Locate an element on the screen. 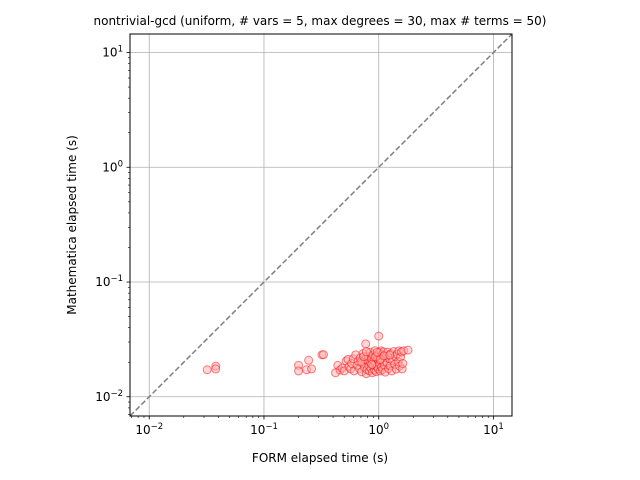 The width and height of the screenshot is (640, 480). y-tick-label-exponent: 0 is located at coordinates (120, 164).